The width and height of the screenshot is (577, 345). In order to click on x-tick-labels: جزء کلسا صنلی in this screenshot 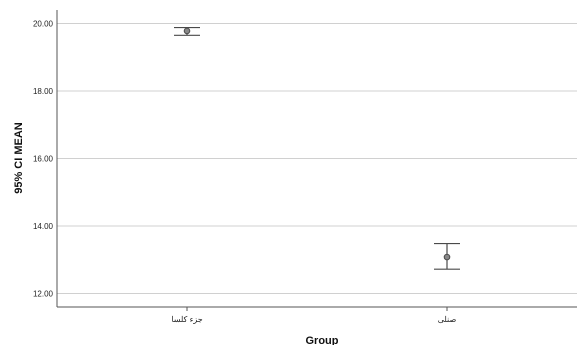, I will do `click(313, 315)`.